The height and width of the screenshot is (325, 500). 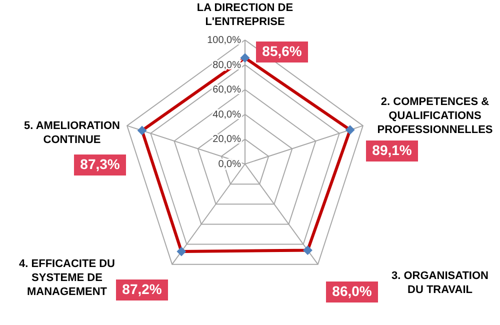 I want to click on spoke-label: 3. ORGANISATION DU TRAVAIL, so click(x=440, y=283).